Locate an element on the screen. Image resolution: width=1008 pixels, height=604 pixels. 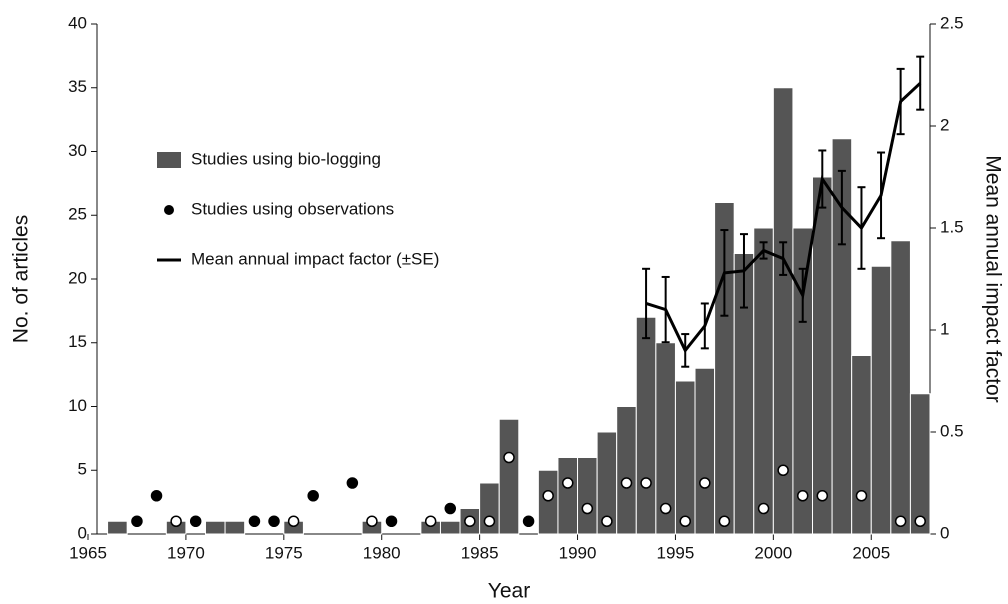
x-tick-label: 1975 is located at coordinates (284, 552).